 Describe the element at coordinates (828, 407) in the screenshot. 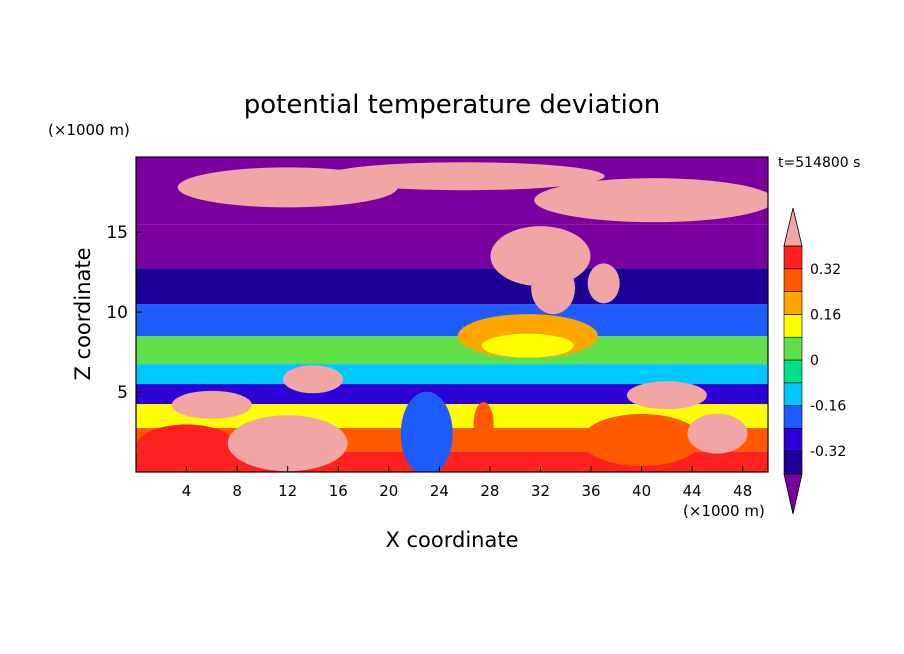

I see `colorbar-tick-label: -0.16` at that location.